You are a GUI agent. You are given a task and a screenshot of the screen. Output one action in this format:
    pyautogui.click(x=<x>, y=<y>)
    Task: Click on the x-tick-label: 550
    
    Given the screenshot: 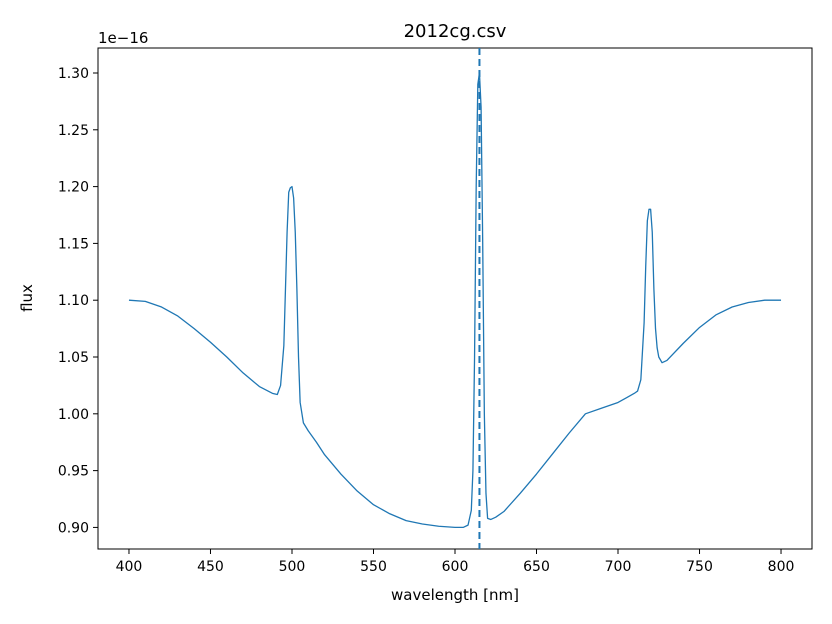 What is the action you would take?
    pyautogui.click(x=373, y=567)
    